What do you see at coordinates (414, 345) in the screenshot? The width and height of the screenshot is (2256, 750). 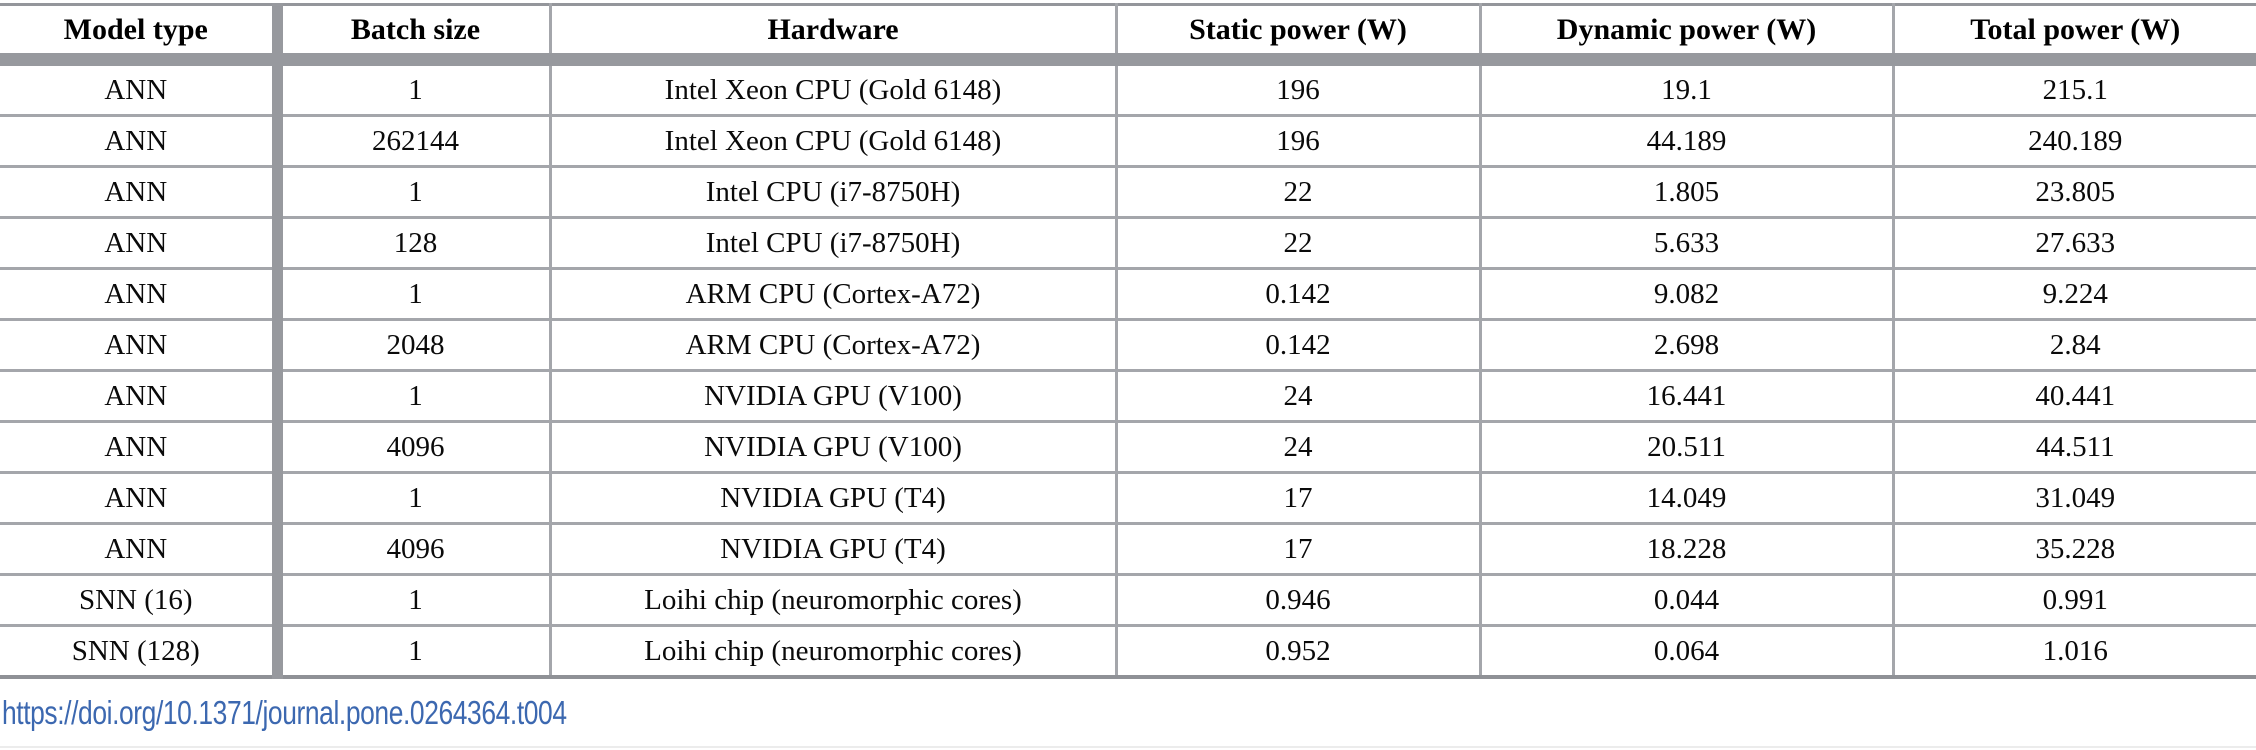 I see `table-cell-batch-size: 2048` at bounding box center [414, 345].